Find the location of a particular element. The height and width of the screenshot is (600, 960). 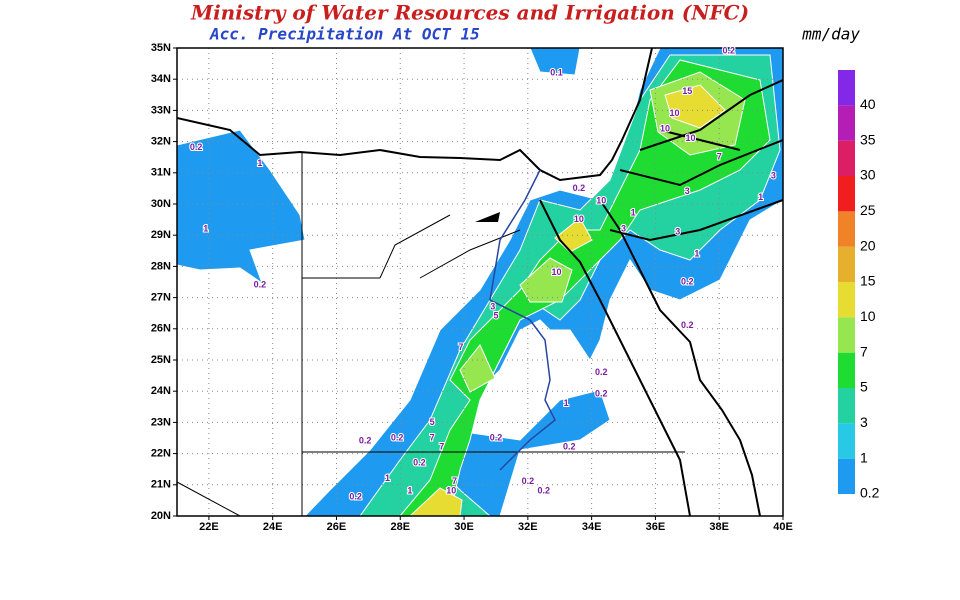

y-tick-label: 30N is located at coordinates (161, 204).